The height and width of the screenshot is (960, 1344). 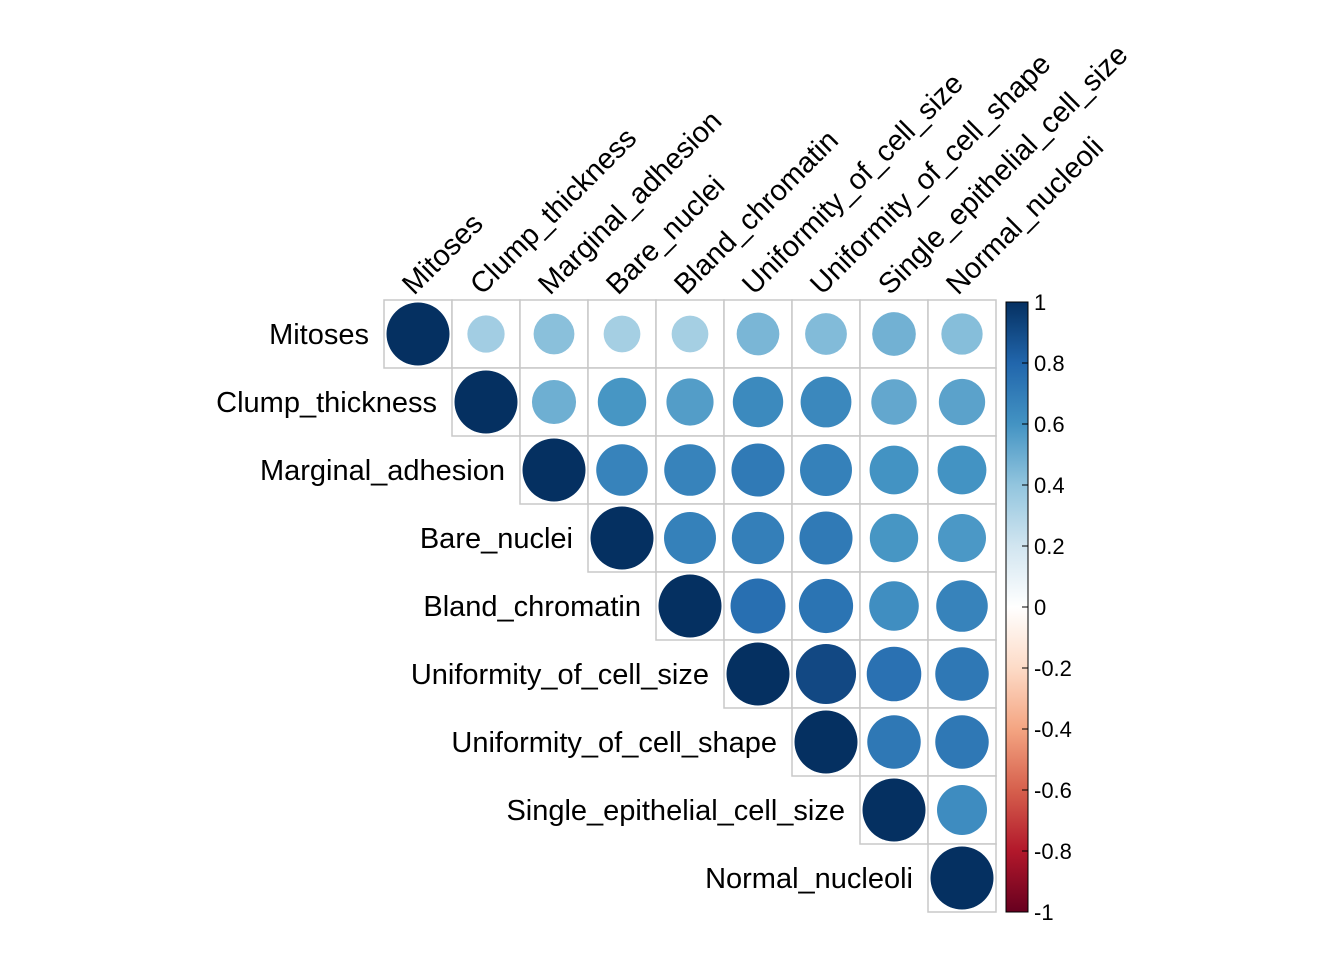 What do you see at coordinates (962, 402) in the screenshot?
I see `circle-Clump_thickness-Normal_nucleoli` at bounding box center [962, 402].